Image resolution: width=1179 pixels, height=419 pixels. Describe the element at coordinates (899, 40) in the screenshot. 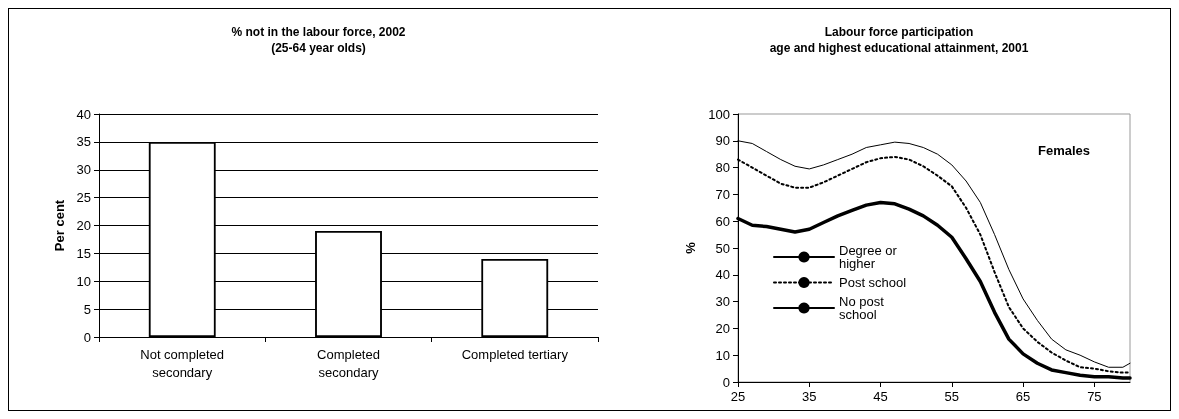

I see `chart-title: Labour force participation age and highest educational attainment, 2001` at that location.